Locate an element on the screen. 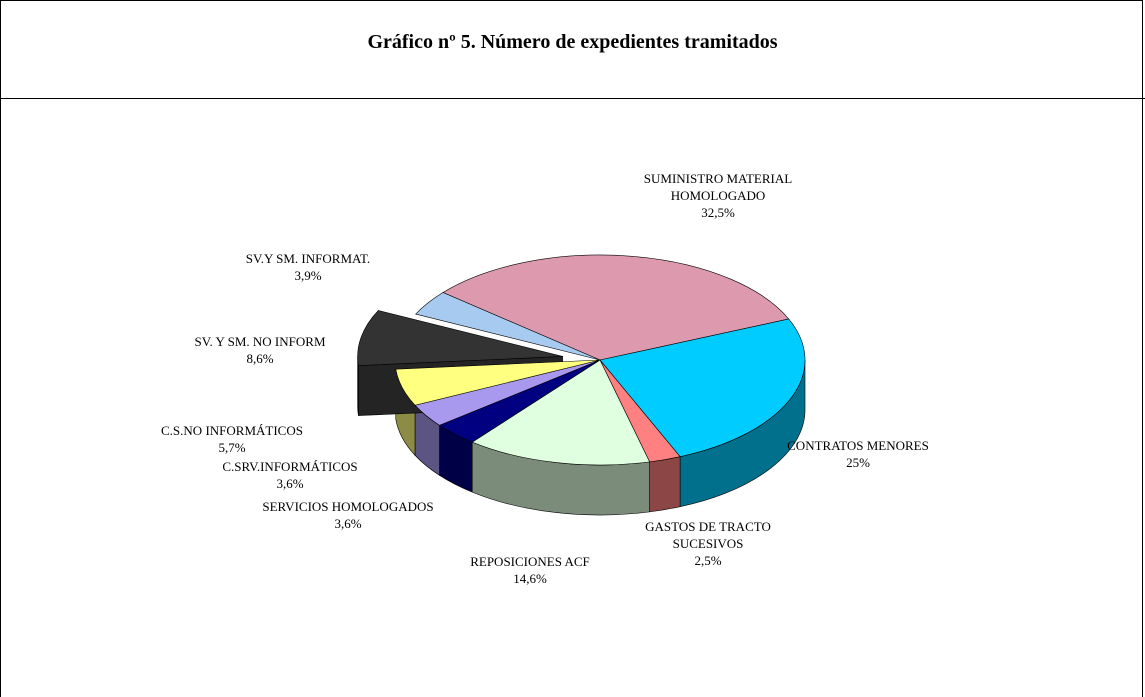 The width and height of the screenshot is (1145, 697). label-name: GASTOS DE TRACTO SUCESIVOS is located at coordinates (708, 535).